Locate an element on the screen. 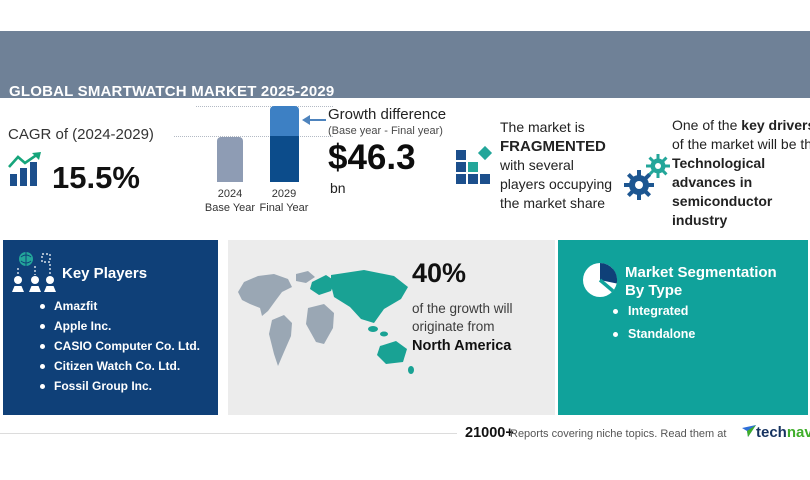 This screenshot has height=480, width=810. gears-icon is located at coordinates (647, 177).